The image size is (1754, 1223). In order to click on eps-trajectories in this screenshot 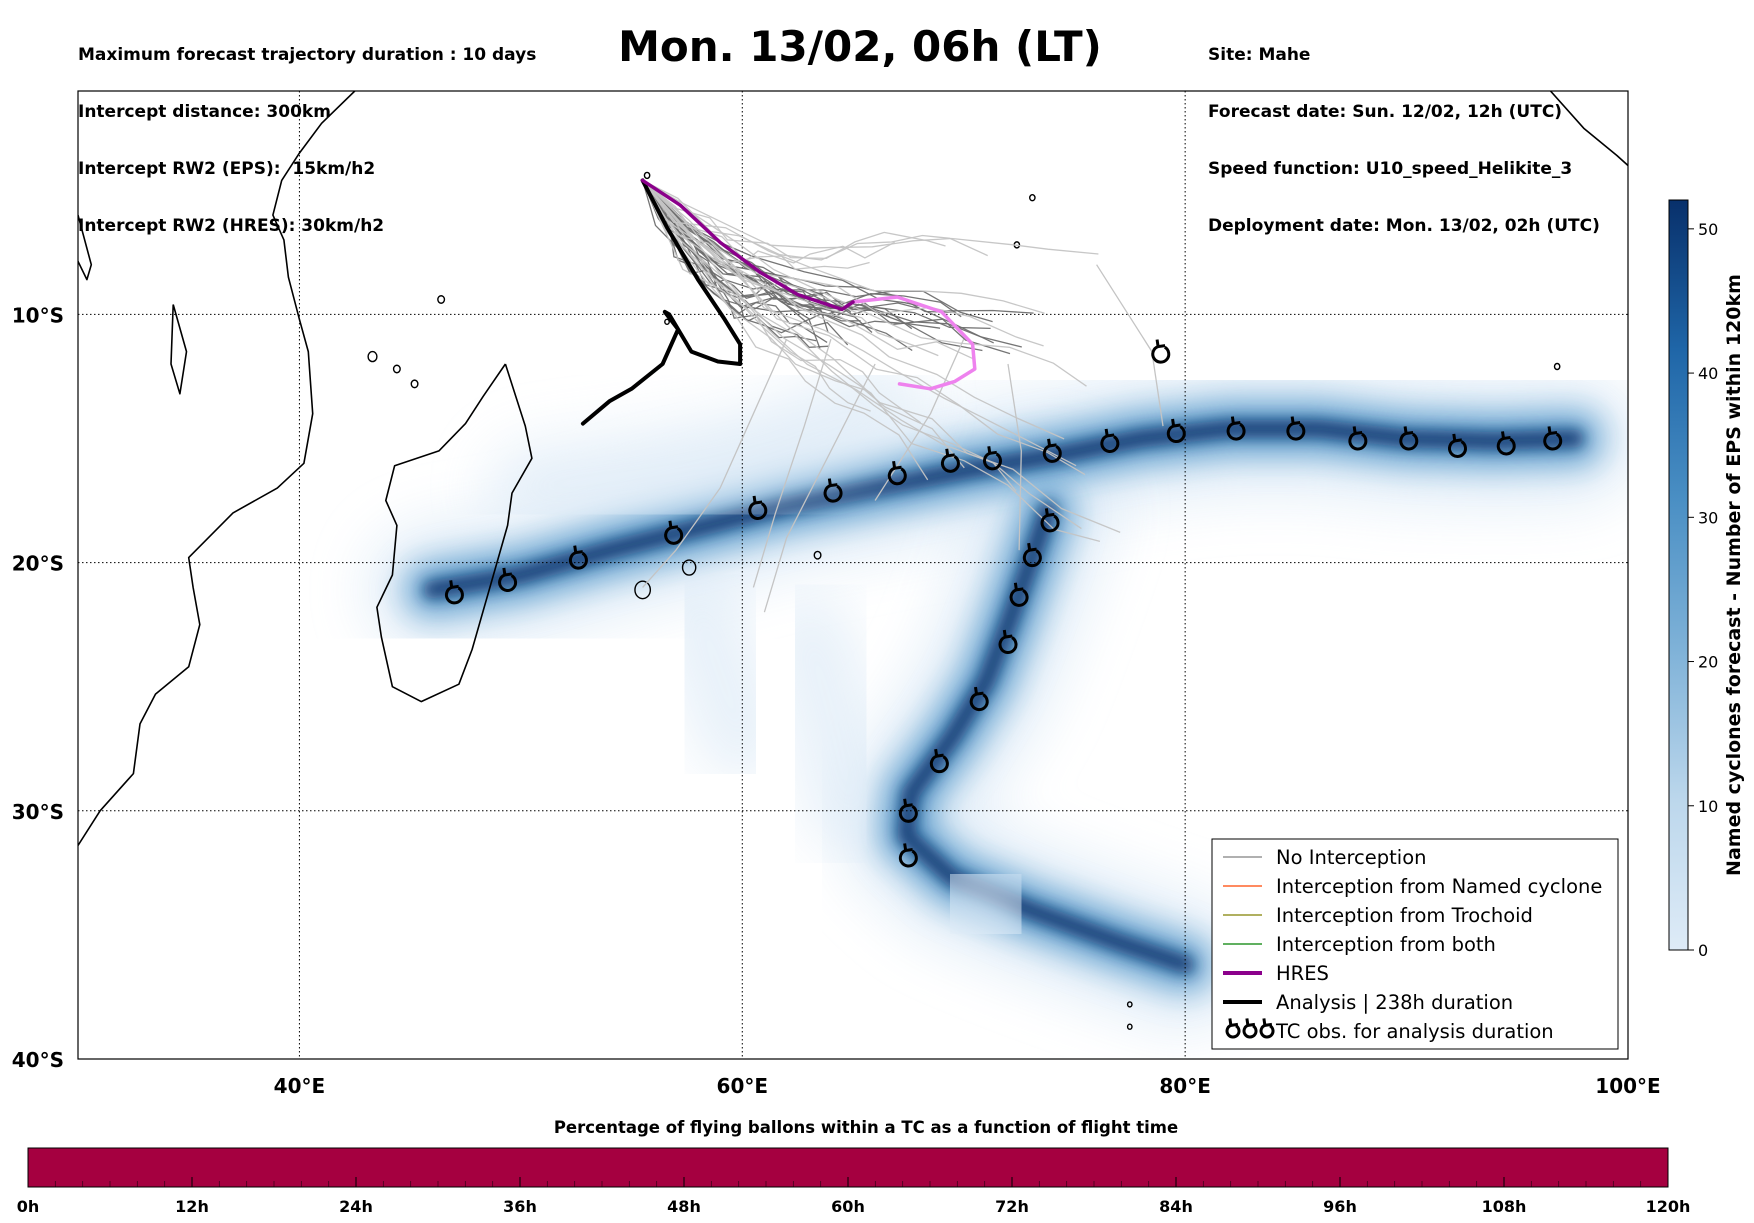, I will do `click(902, 396)`.